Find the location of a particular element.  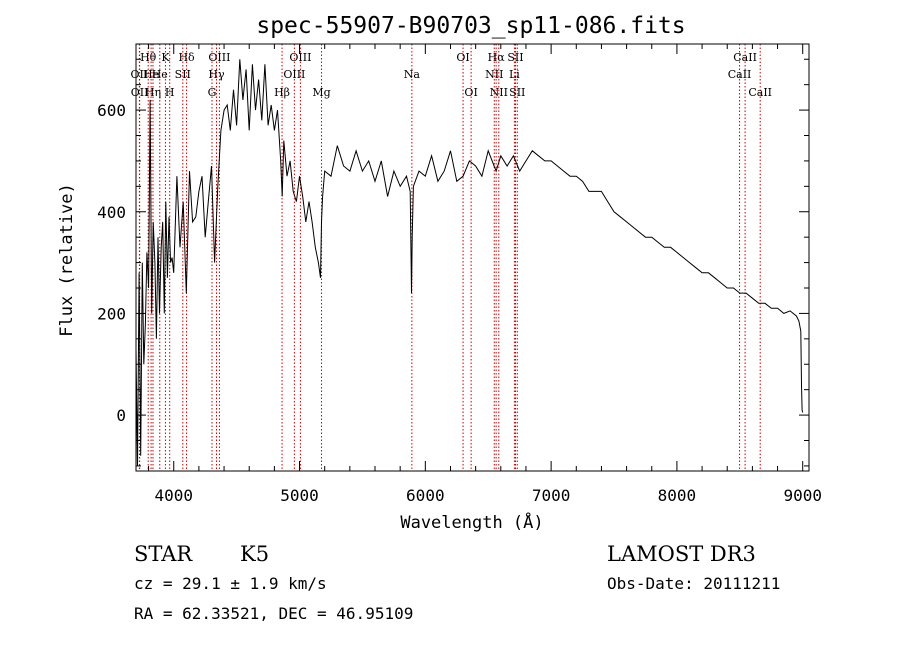

y-tick-label: 400 is located at coordinates (111, 212).